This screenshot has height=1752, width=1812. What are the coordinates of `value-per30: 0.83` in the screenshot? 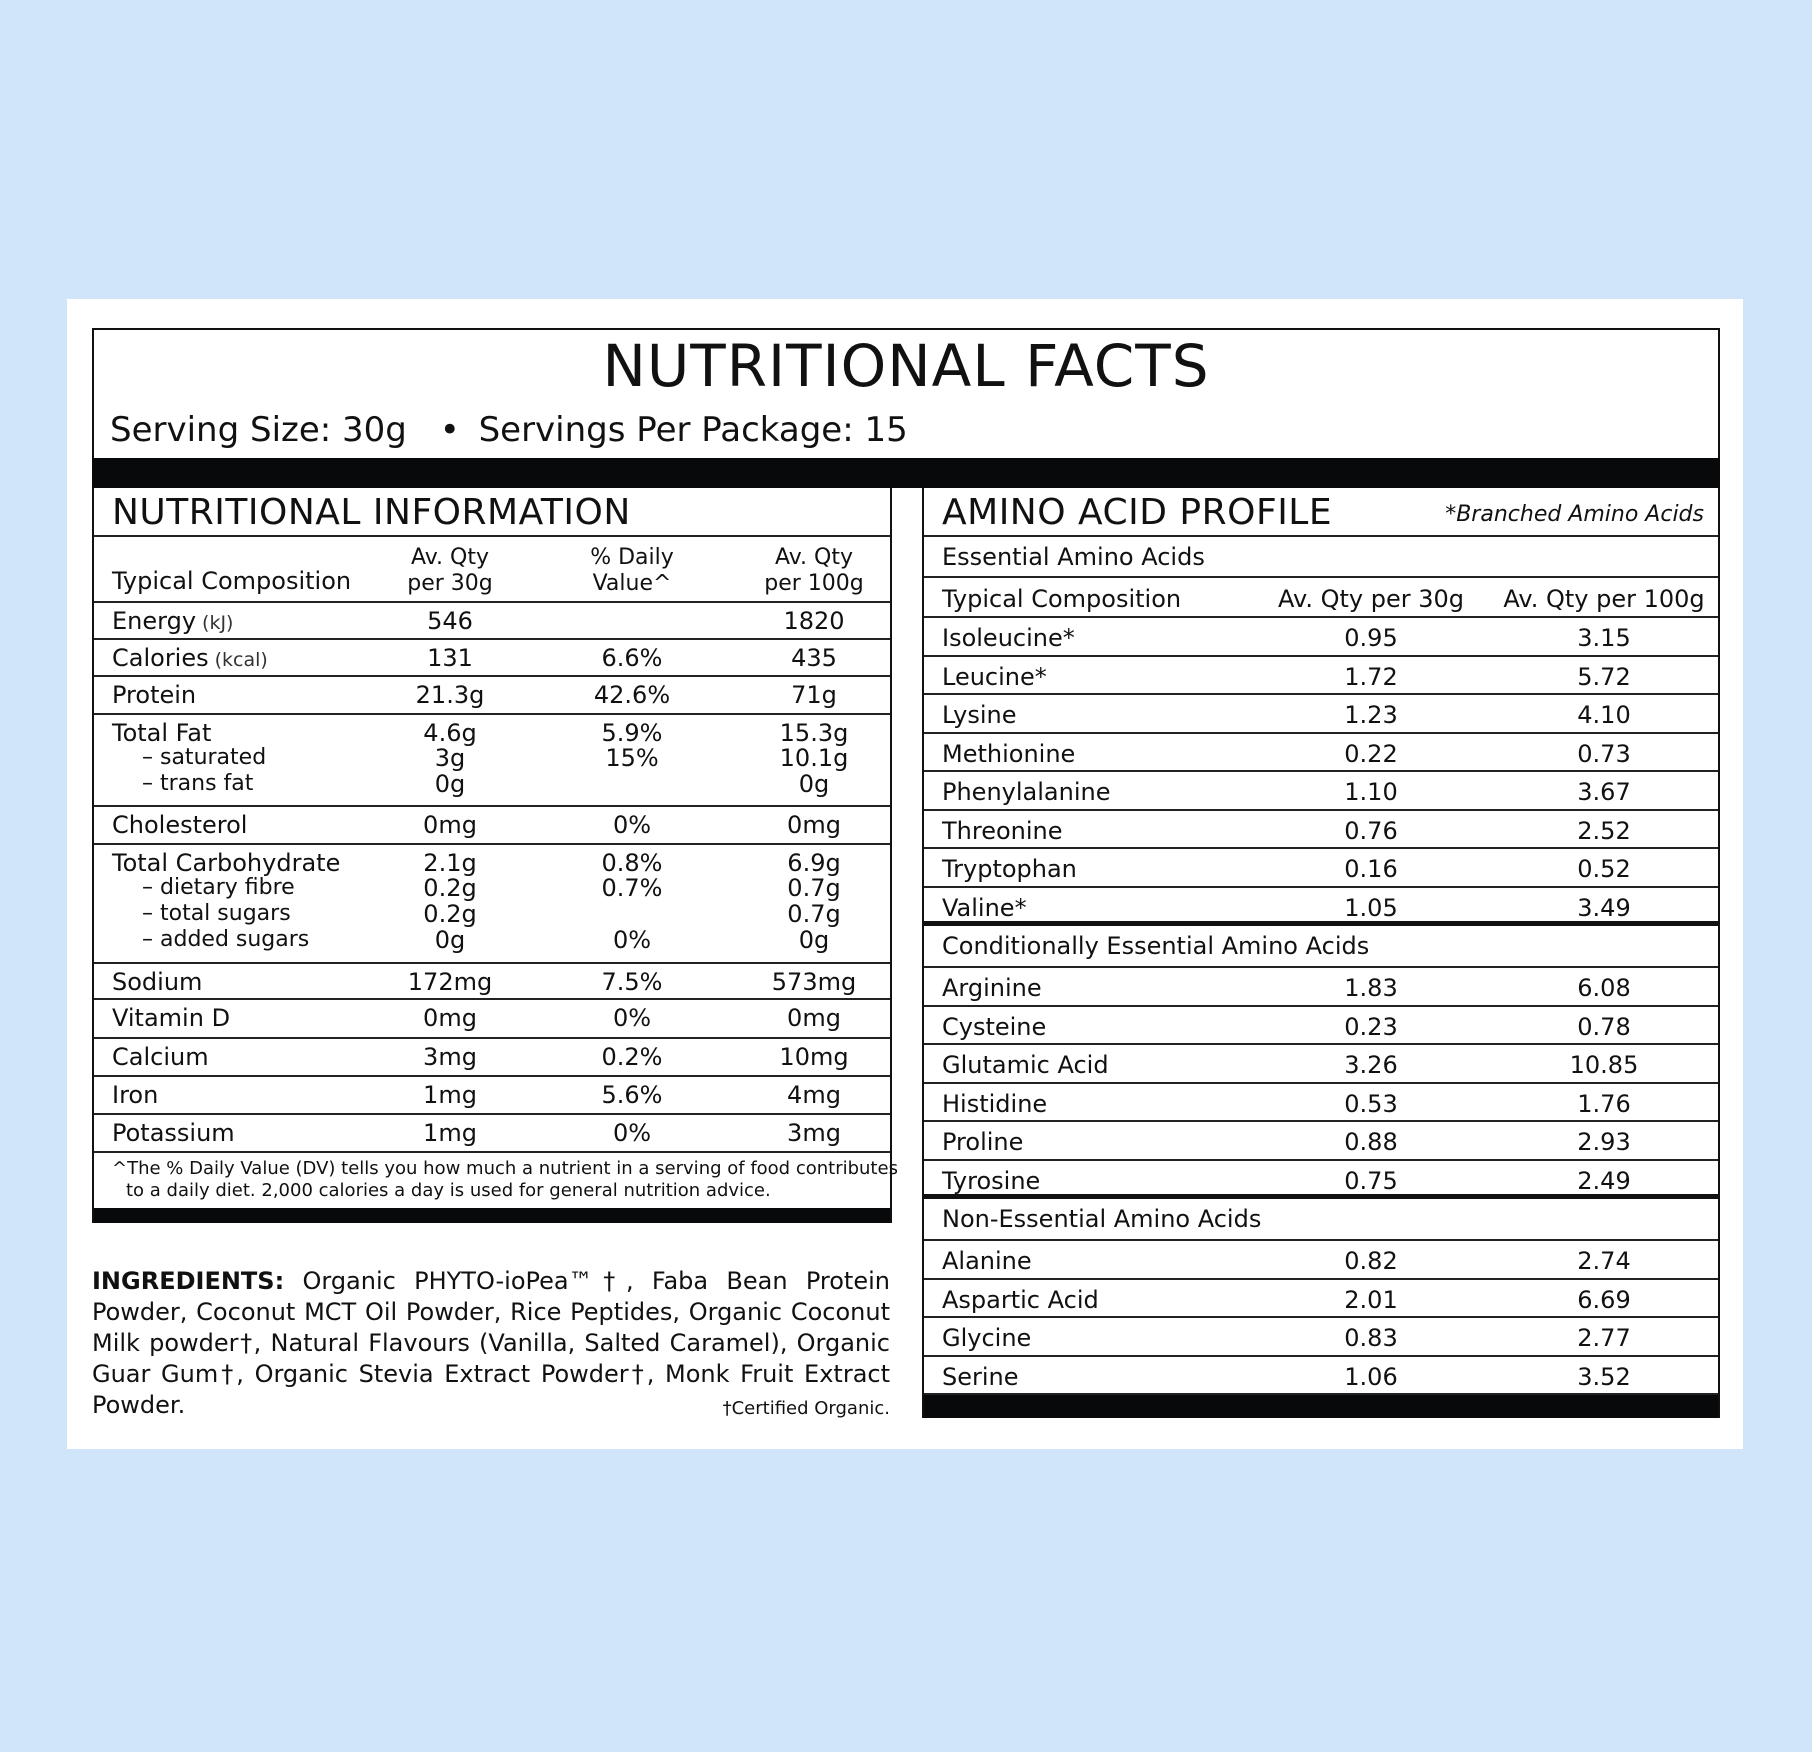 It's located at (1371, 1338).